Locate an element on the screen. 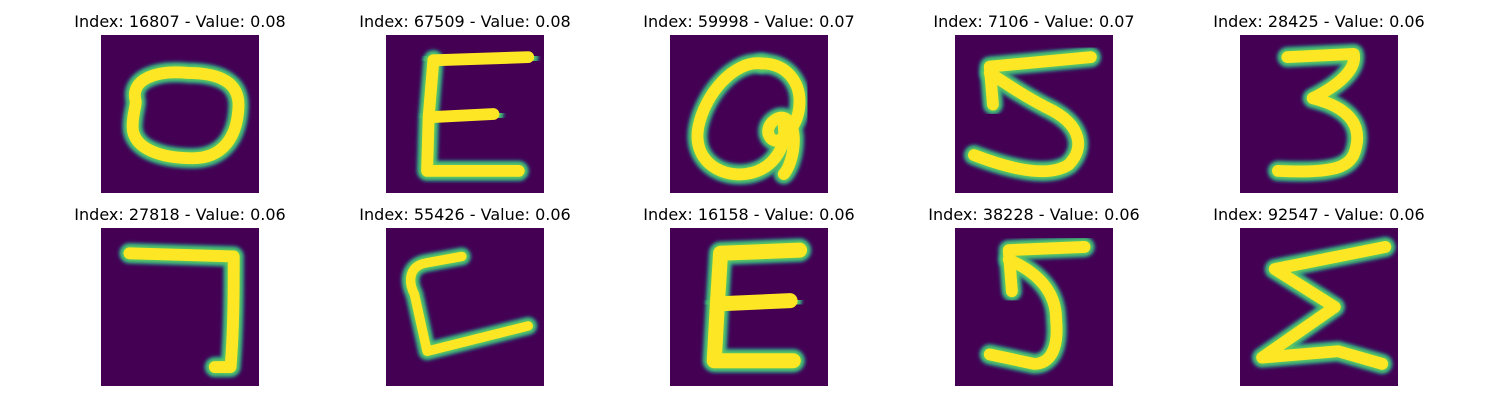 Image resolution: width=1500 pixels, height=400 pixels. panel-title: Index: 27818 - Value: 0.06 is located at coordinates (180, 214).